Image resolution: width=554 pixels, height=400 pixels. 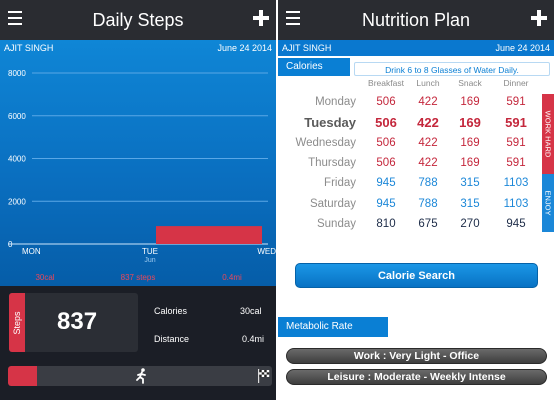 What do you see at coordinates (416, 275) in the screenshot?
I see `calorie-search-button: Calorie Search` at bounding box center [416, 275].